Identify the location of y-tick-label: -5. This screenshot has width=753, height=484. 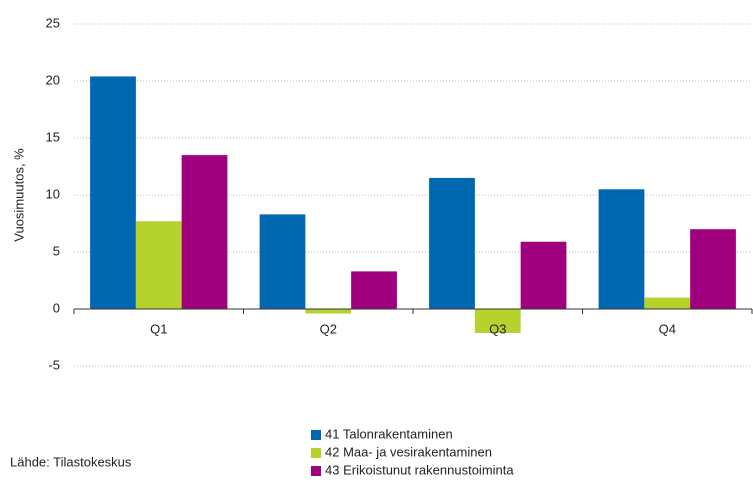
(54, 364).